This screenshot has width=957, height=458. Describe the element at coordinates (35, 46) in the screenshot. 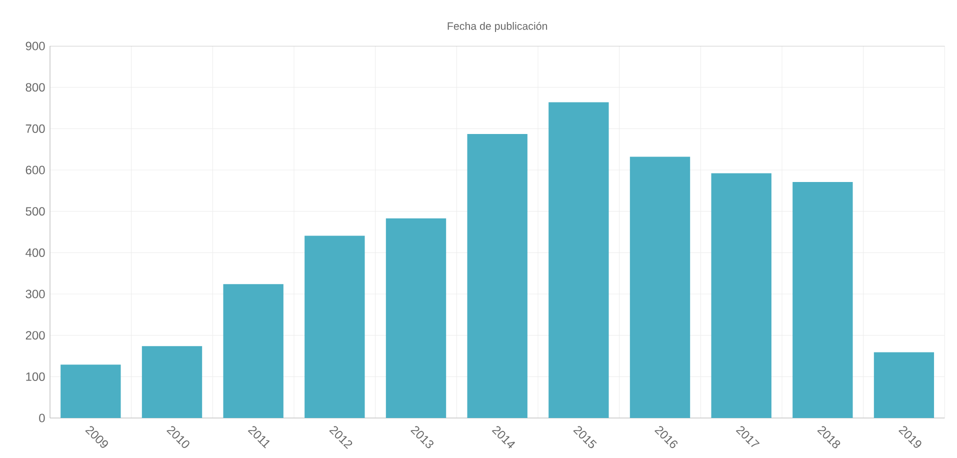

I see `y-tick-label: 900` at that location.